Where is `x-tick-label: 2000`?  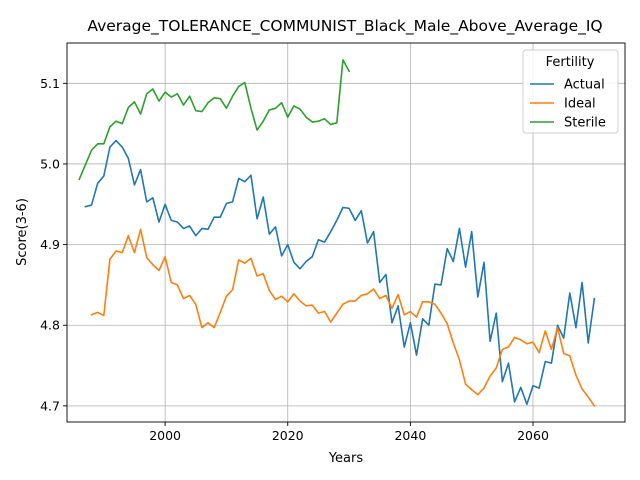 x-tick-label: 2000 is located at coordinates (165, 435).